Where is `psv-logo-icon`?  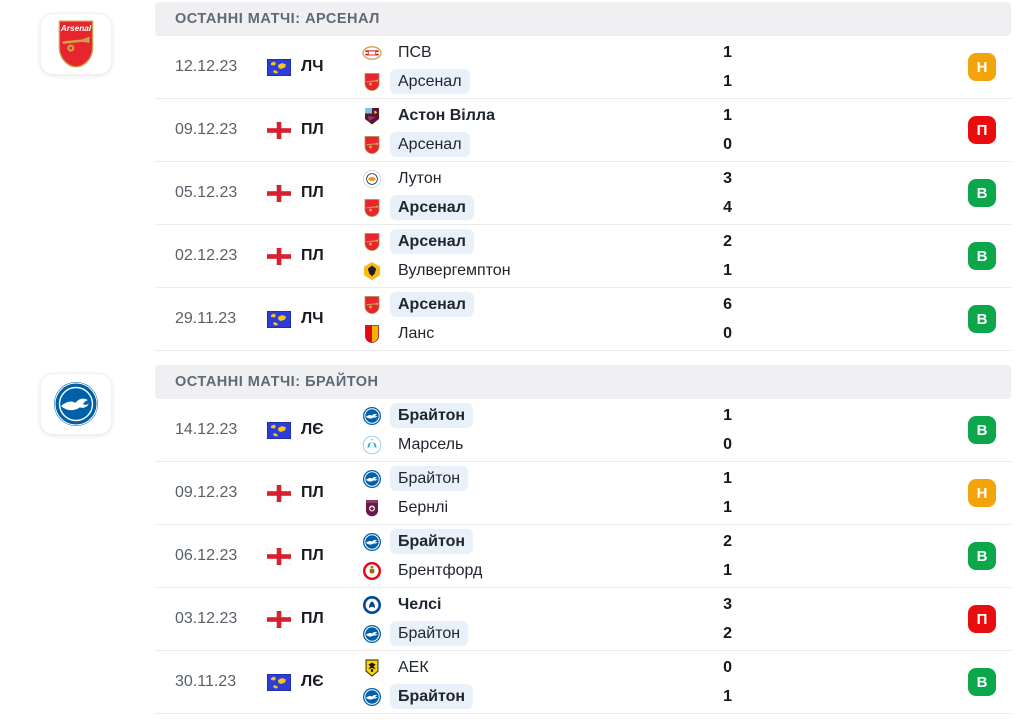 psv-logo-icon is located at coordinates (372, 53).